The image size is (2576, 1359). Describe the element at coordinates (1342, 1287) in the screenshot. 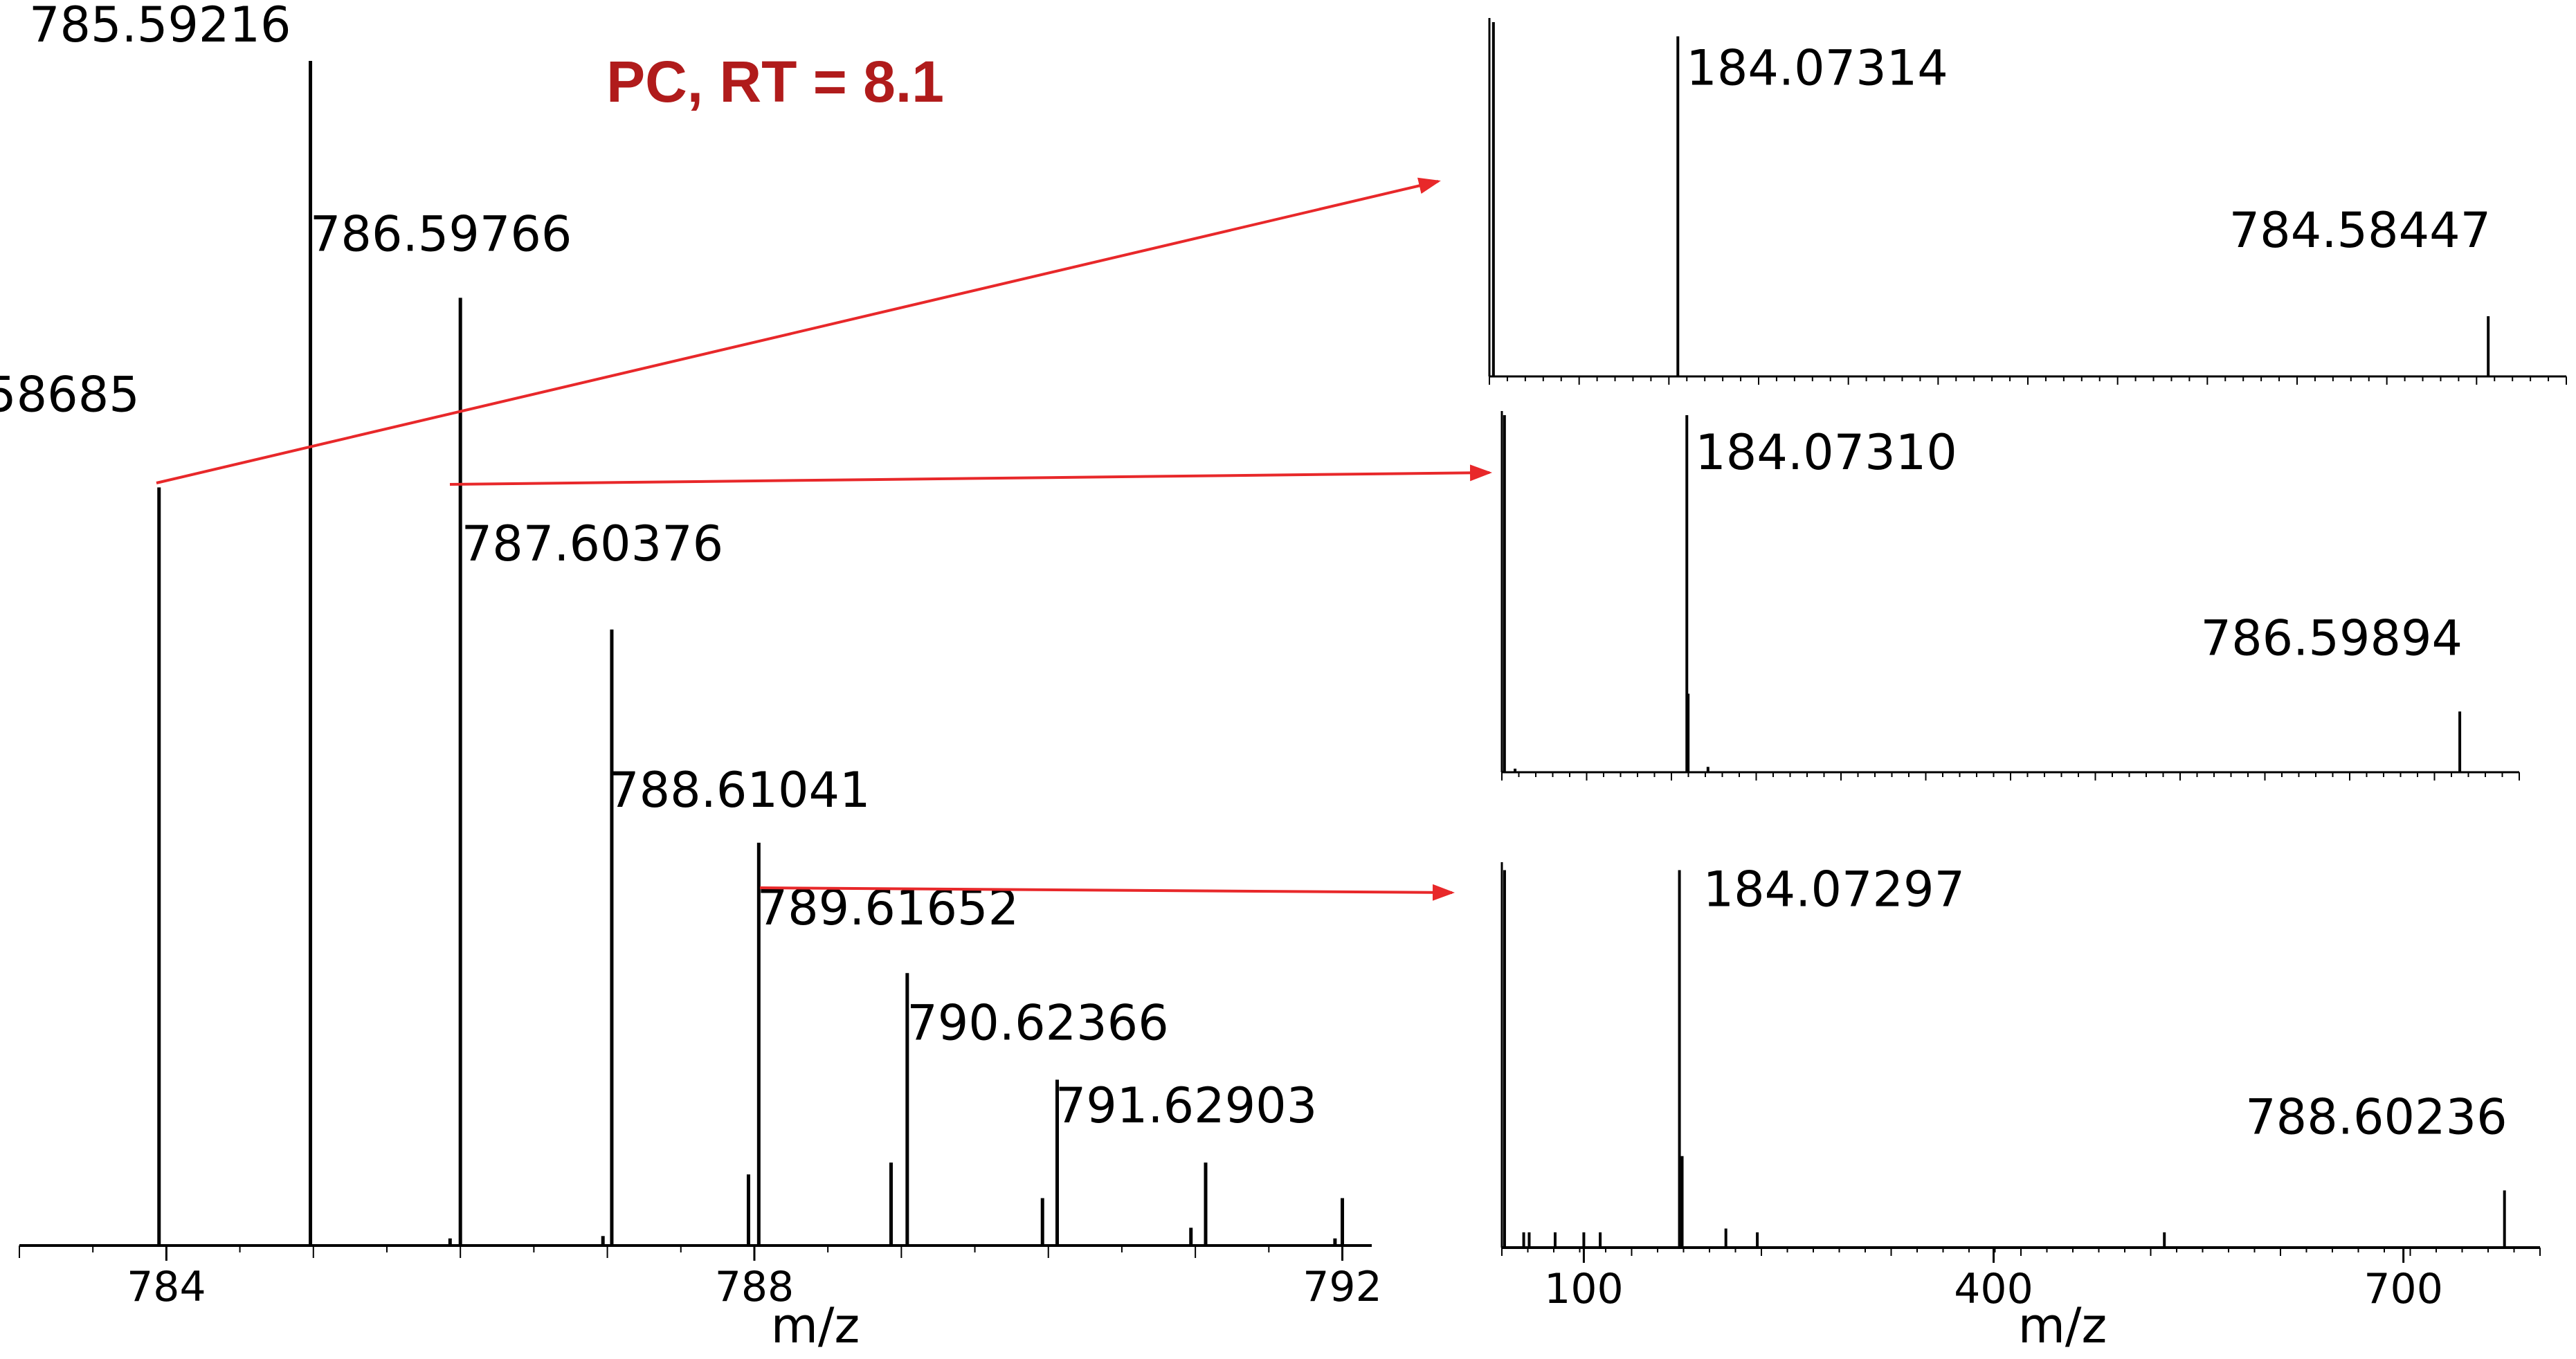

I see `x-tick-label: 792` at that location.